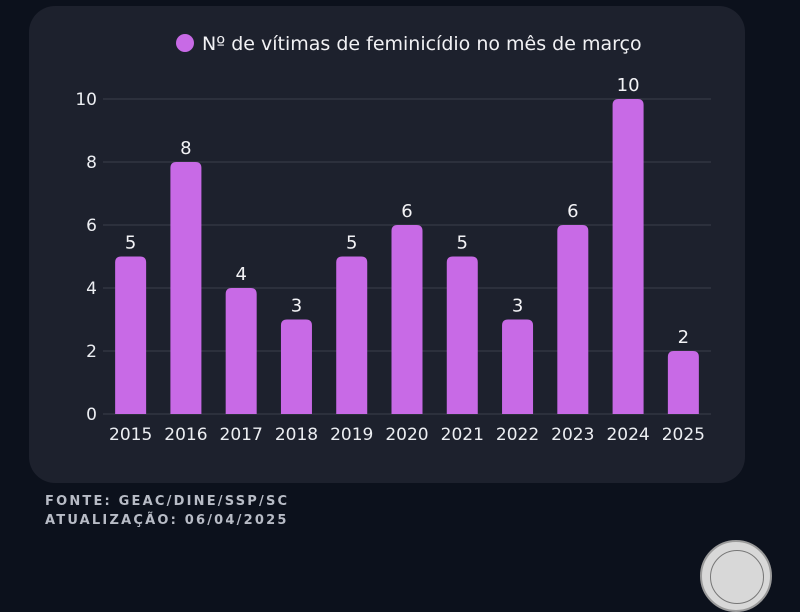 This screenshot has height=612, width=800. I want to click on update-date-text: ATUALIZAÇÃO: 06/04/2025, so click(167, 520).